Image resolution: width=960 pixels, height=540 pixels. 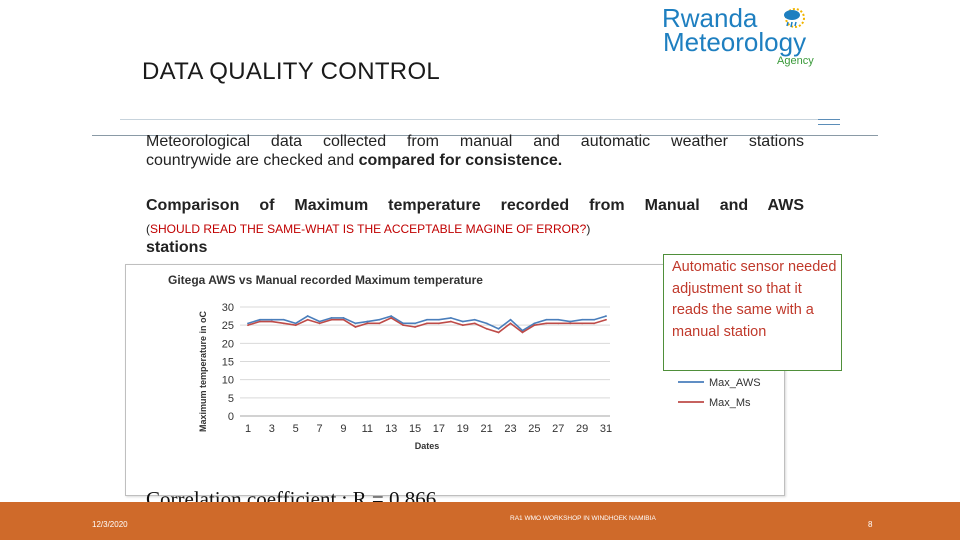 I want to click on logo-text-rwanda: Rwanda, so click(x=710, y=18).